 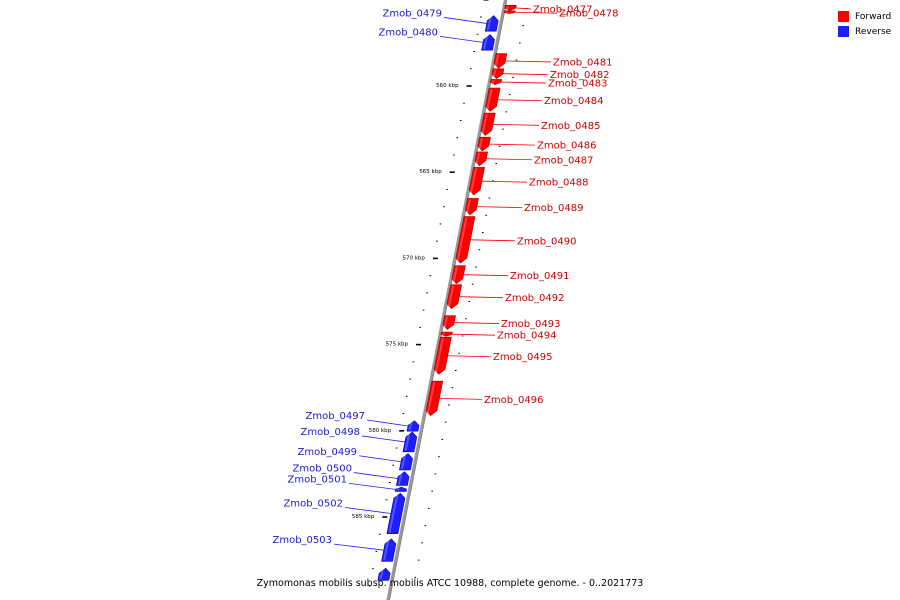 What do you see at coordinates (535, 298) in the screenshot?
I see `gene-label: Zmob_0492` at bounding box center [535, 298].